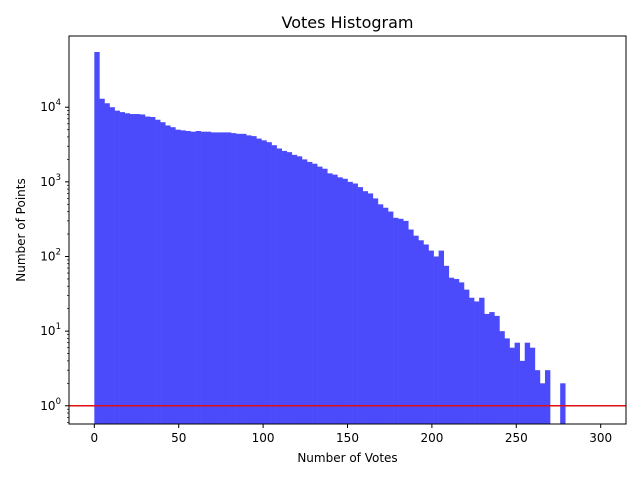 This screenshot has height=480, width=640. What do you see at coordinates (94, 438) in the screenshot?
I see `x-tick-label: 0` at bounding box center [94, 438].